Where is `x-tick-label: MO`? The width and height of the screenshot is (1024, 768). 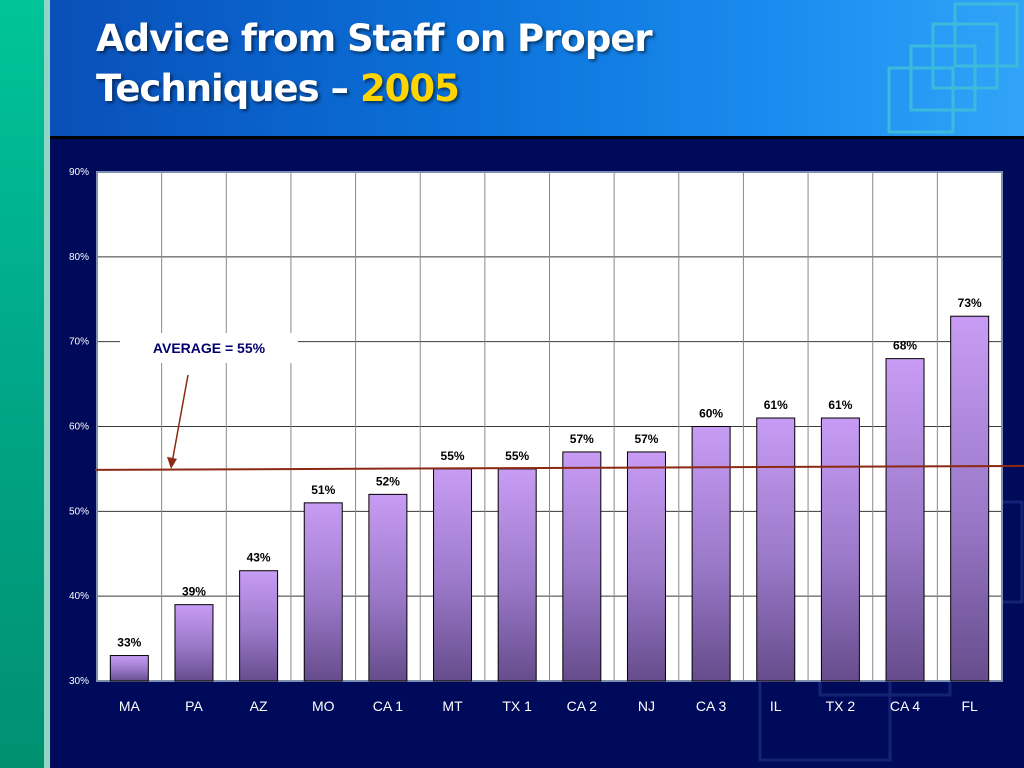
x-tick-label: MO is located at coordinates (323, 706).